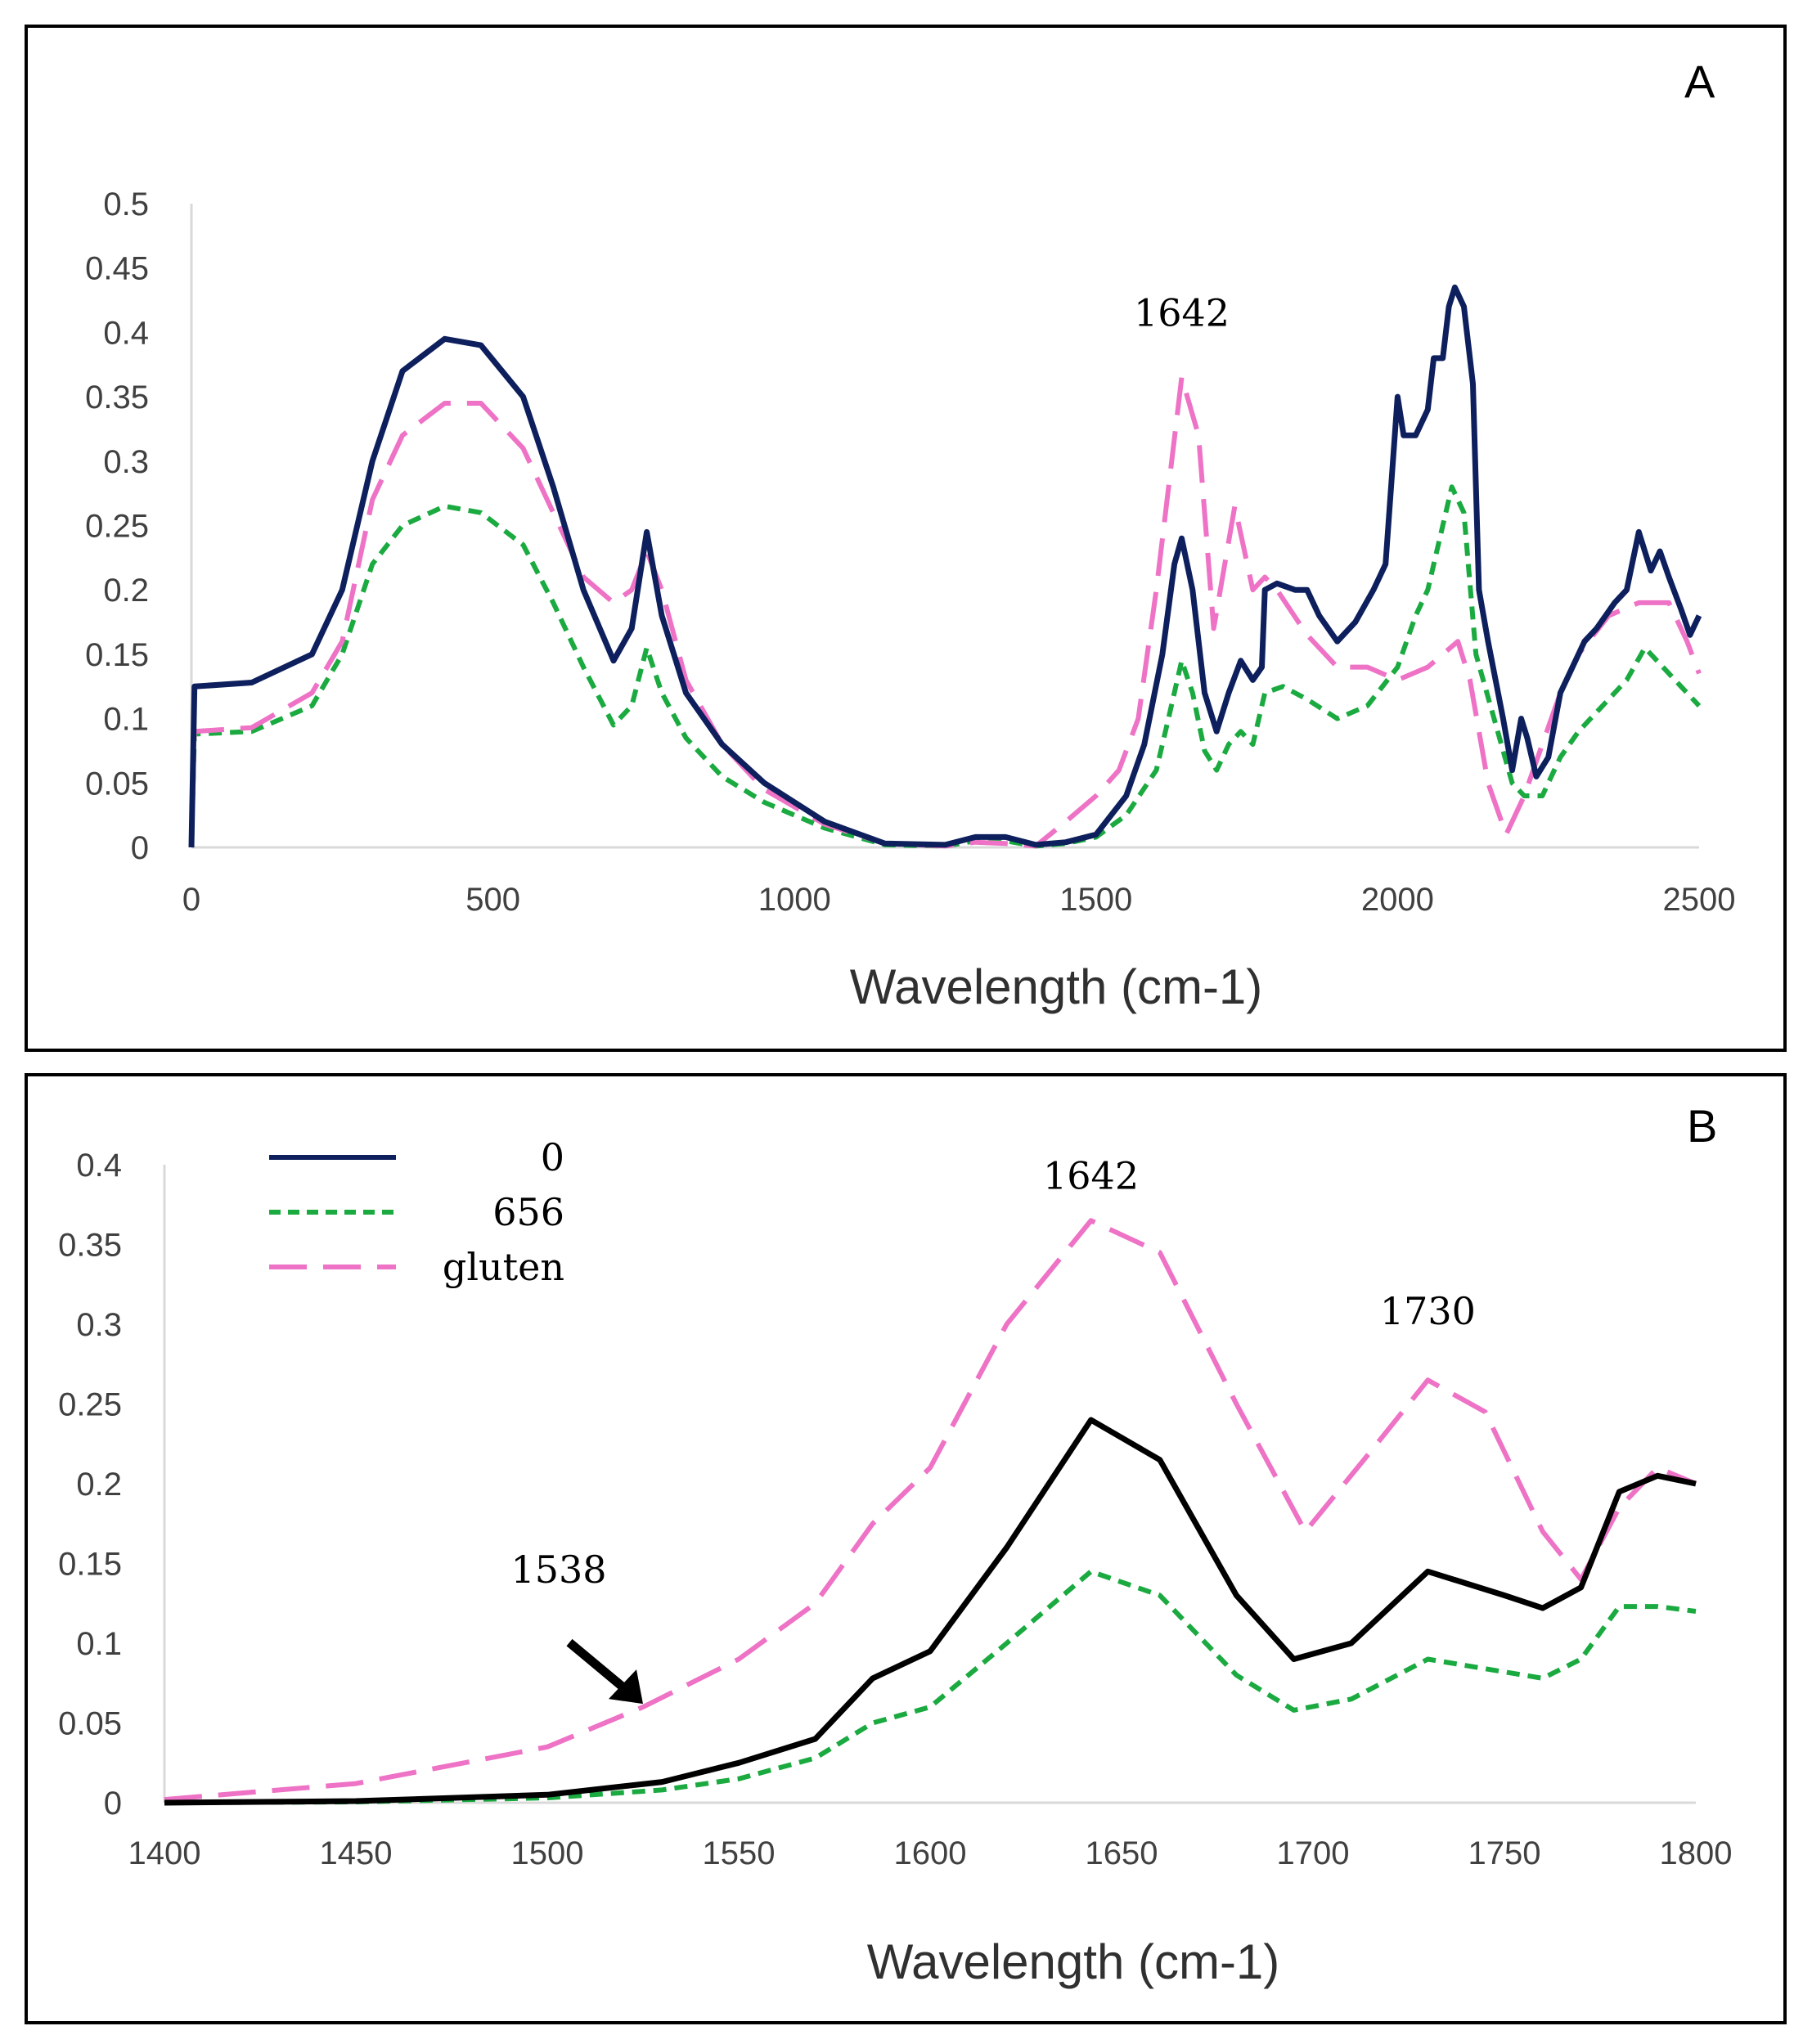  What do you see at coordinates (1397, 900) in the screenshot?
I see `x-tick-label: 2000` at bounding box center [1397, 900].